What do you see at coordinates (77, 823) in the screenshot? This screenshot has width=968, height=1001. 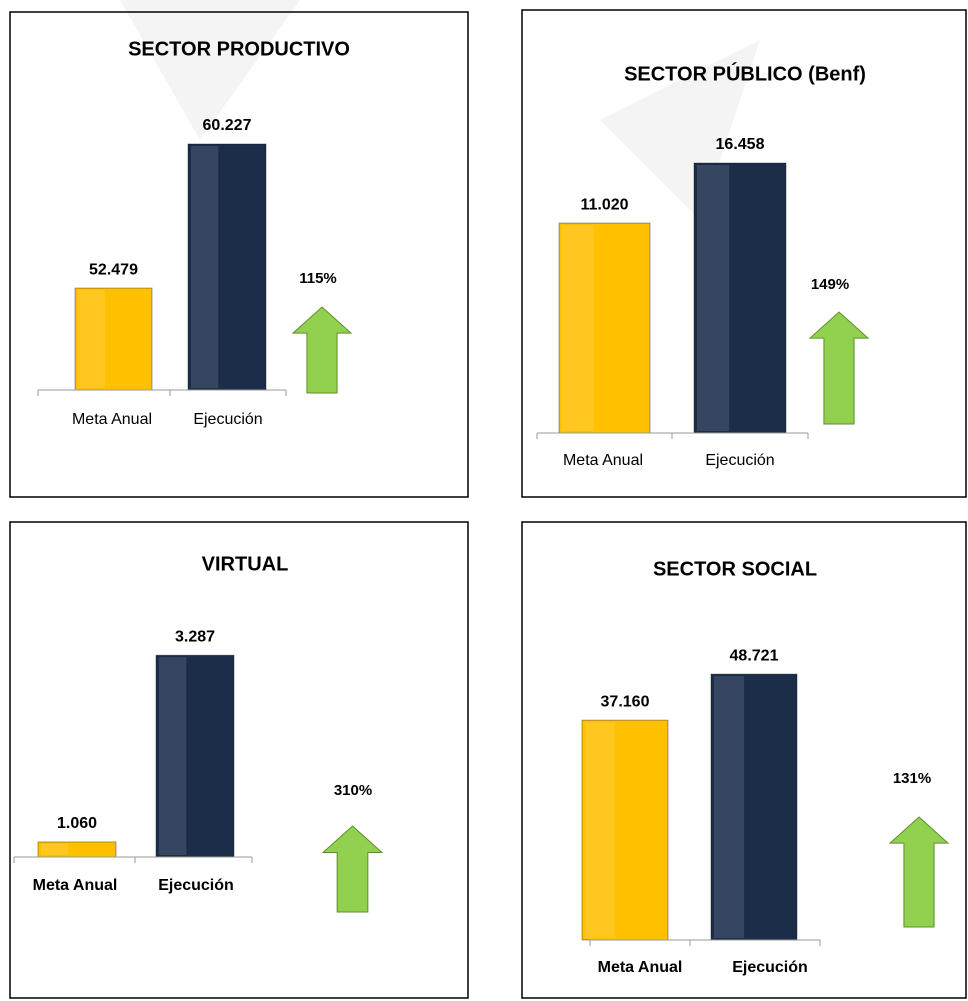 I see `value-label: 1.060` at bounding box center [77, 823].